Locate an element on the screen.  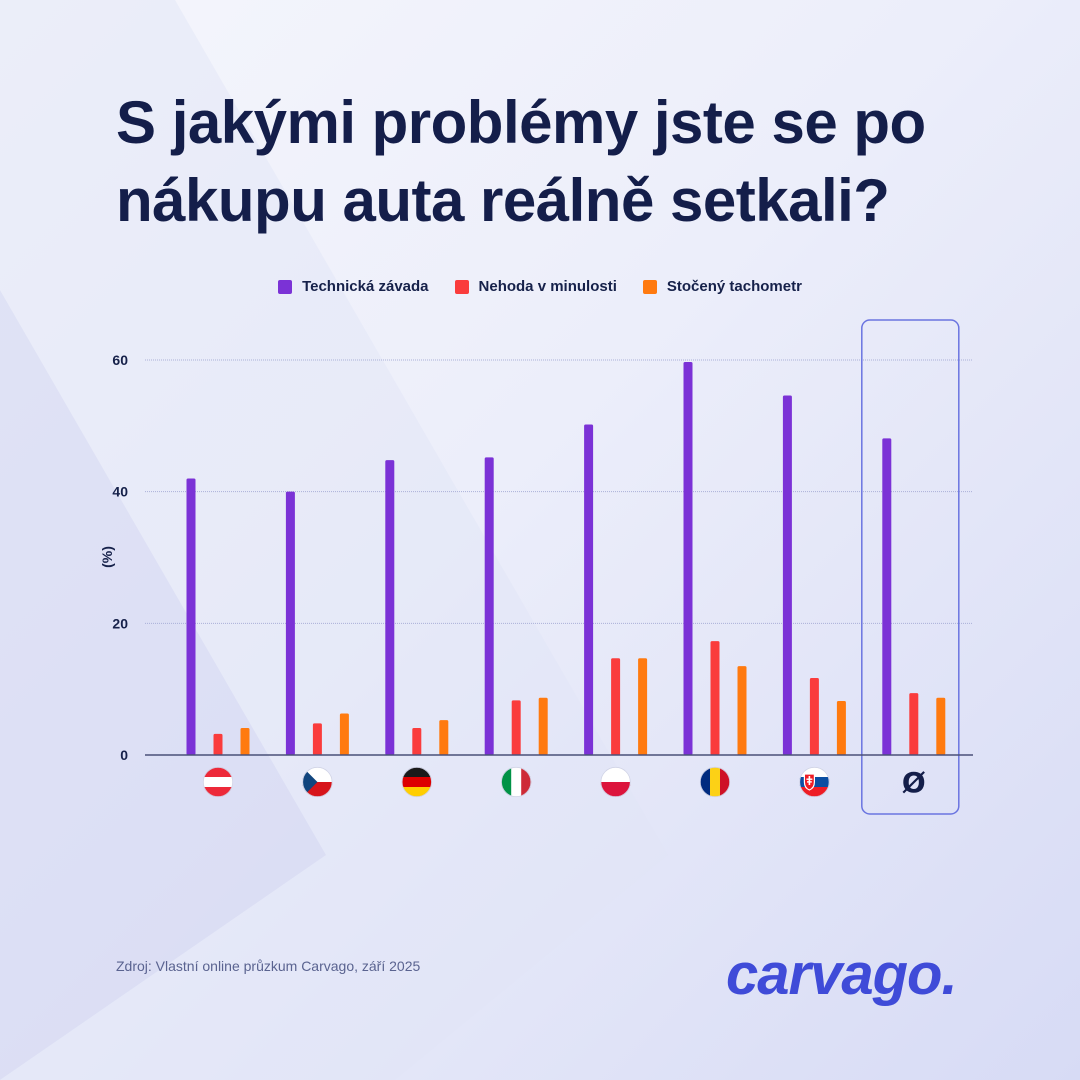
legend-item-technicka-zavada: Technická závada is located at coordinates (353, 286).